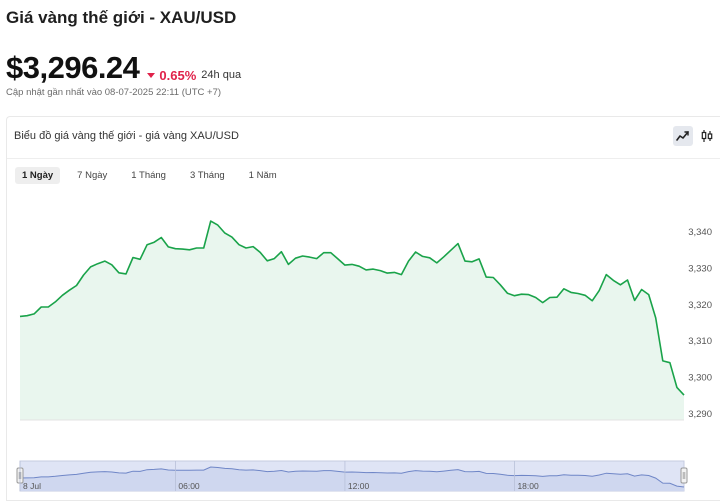  What do you see at coordinates (700, 232) in the screenshot?
I see `y-tick-label: 3,340` at bounding box center [700, 232].